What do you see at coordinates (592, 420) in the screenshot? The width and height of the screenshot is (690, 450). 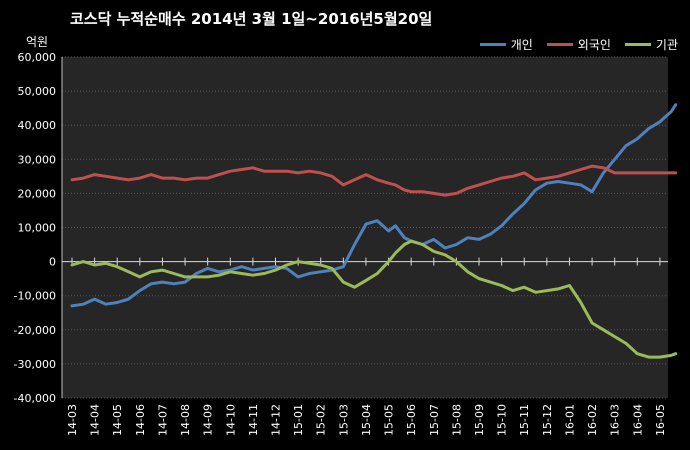 I see `x-tick-label: 16-02` at bounding box center [592, 420].